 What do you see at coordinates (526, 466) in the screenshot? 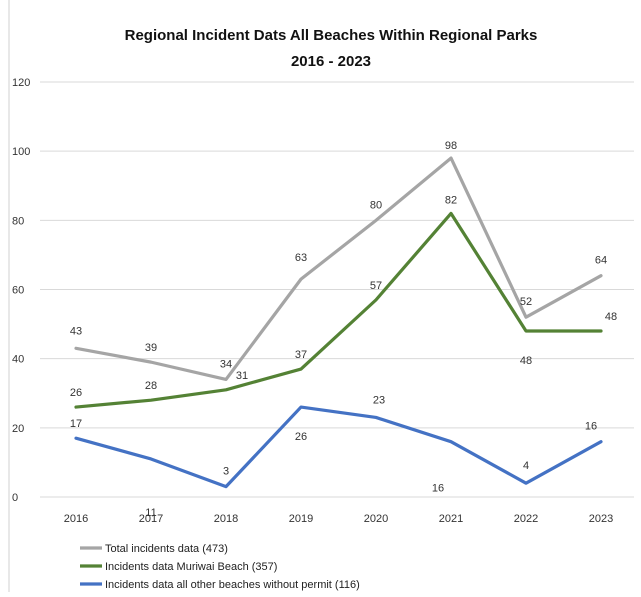
I see `data-label: 4` at bounding box center [526, 466].